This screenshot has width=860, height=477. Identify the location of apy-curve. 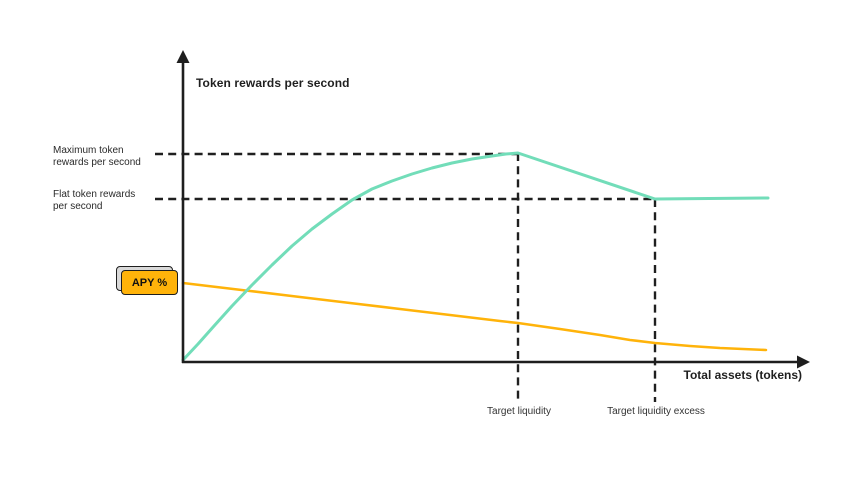
(474, 316).